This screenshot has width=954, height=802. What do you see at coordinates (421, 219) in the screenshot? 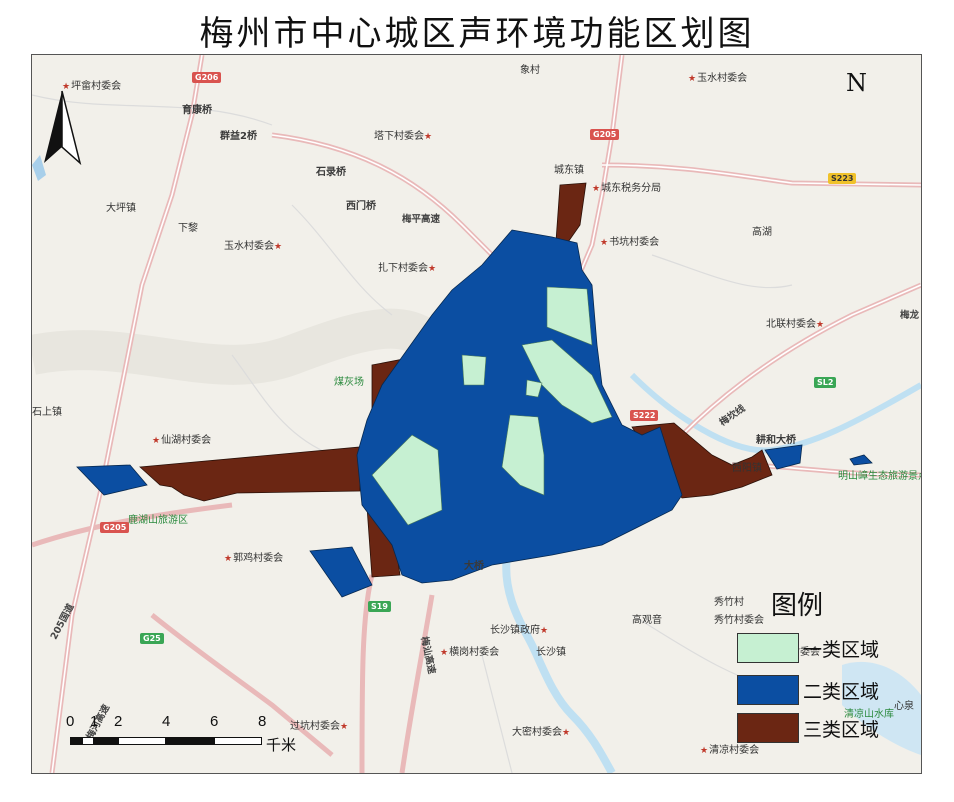
I see `road-label: 梅平高速` at bounding box center [421, 219].